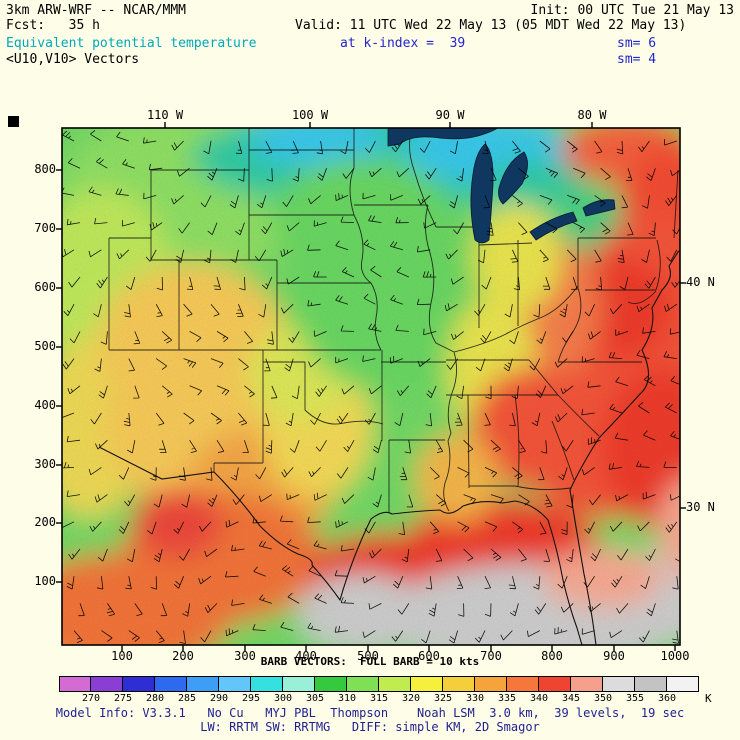 The width and height of the screenshot is (740, 740). Describe the element at coordinates (443, 698) in the screenshot. I see `colorbar-label: 325` at that location.